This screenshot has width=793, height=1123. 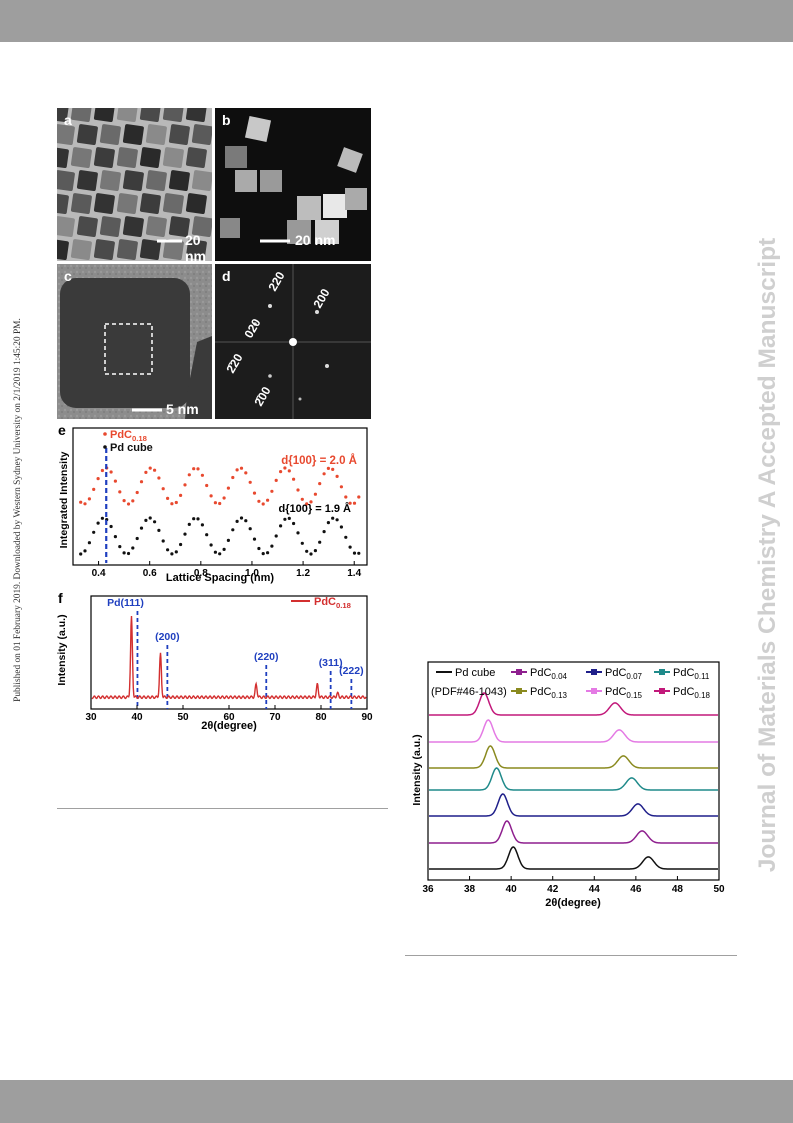 I want to click on chart-e-tick-label: 0.6, so click(x=150, y=573).